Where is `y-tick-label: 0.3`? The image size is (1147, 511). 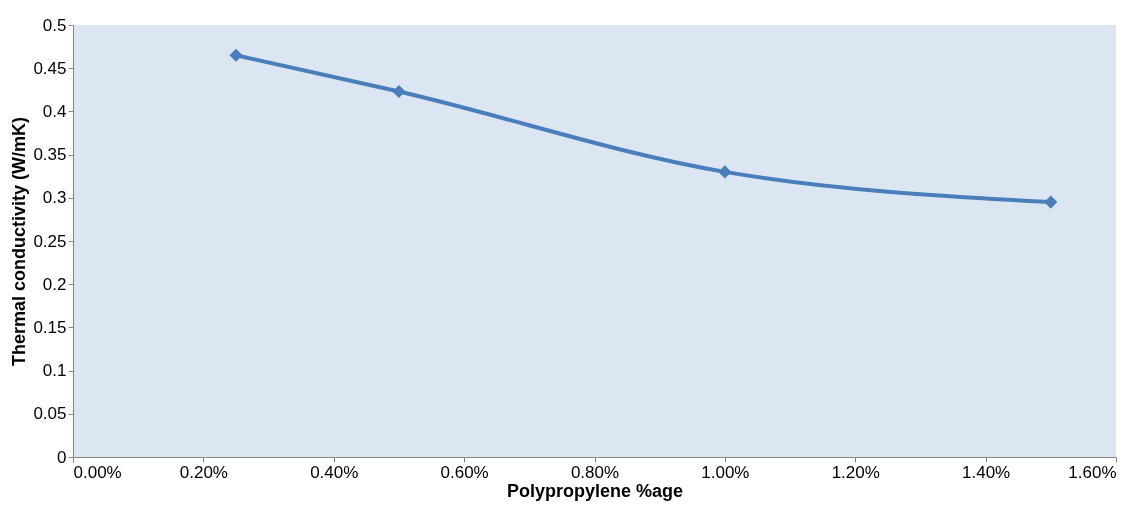
y-tick-label: 0.3 is located at coordinates (54, 198).